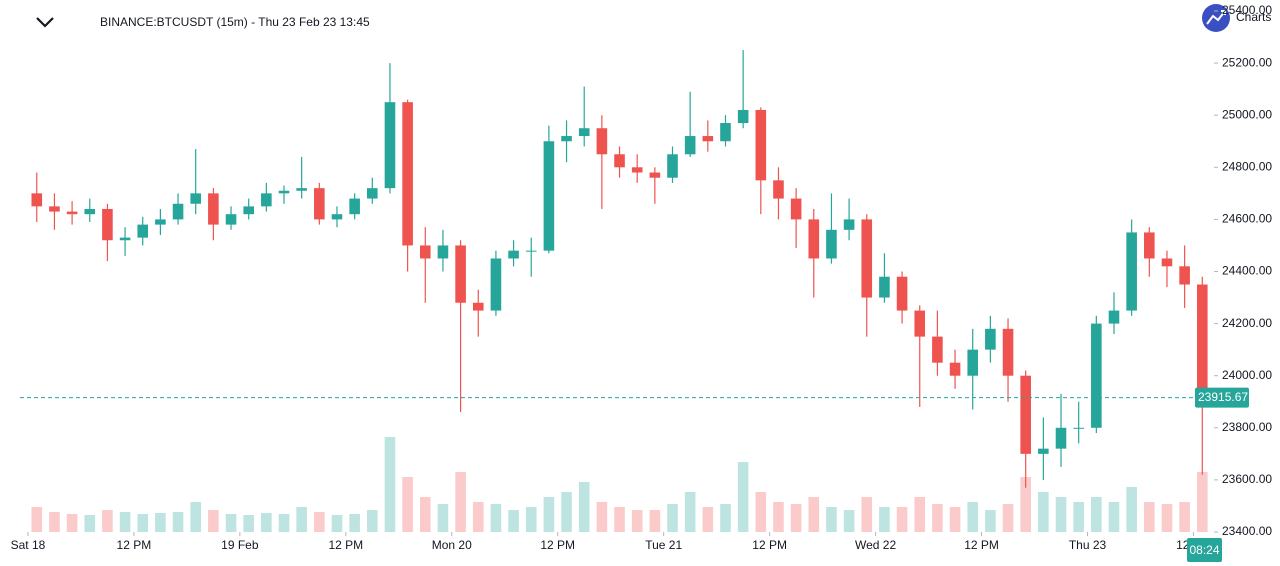  I want to click on y-tick-label: 24400.00, so click(1247, 271).